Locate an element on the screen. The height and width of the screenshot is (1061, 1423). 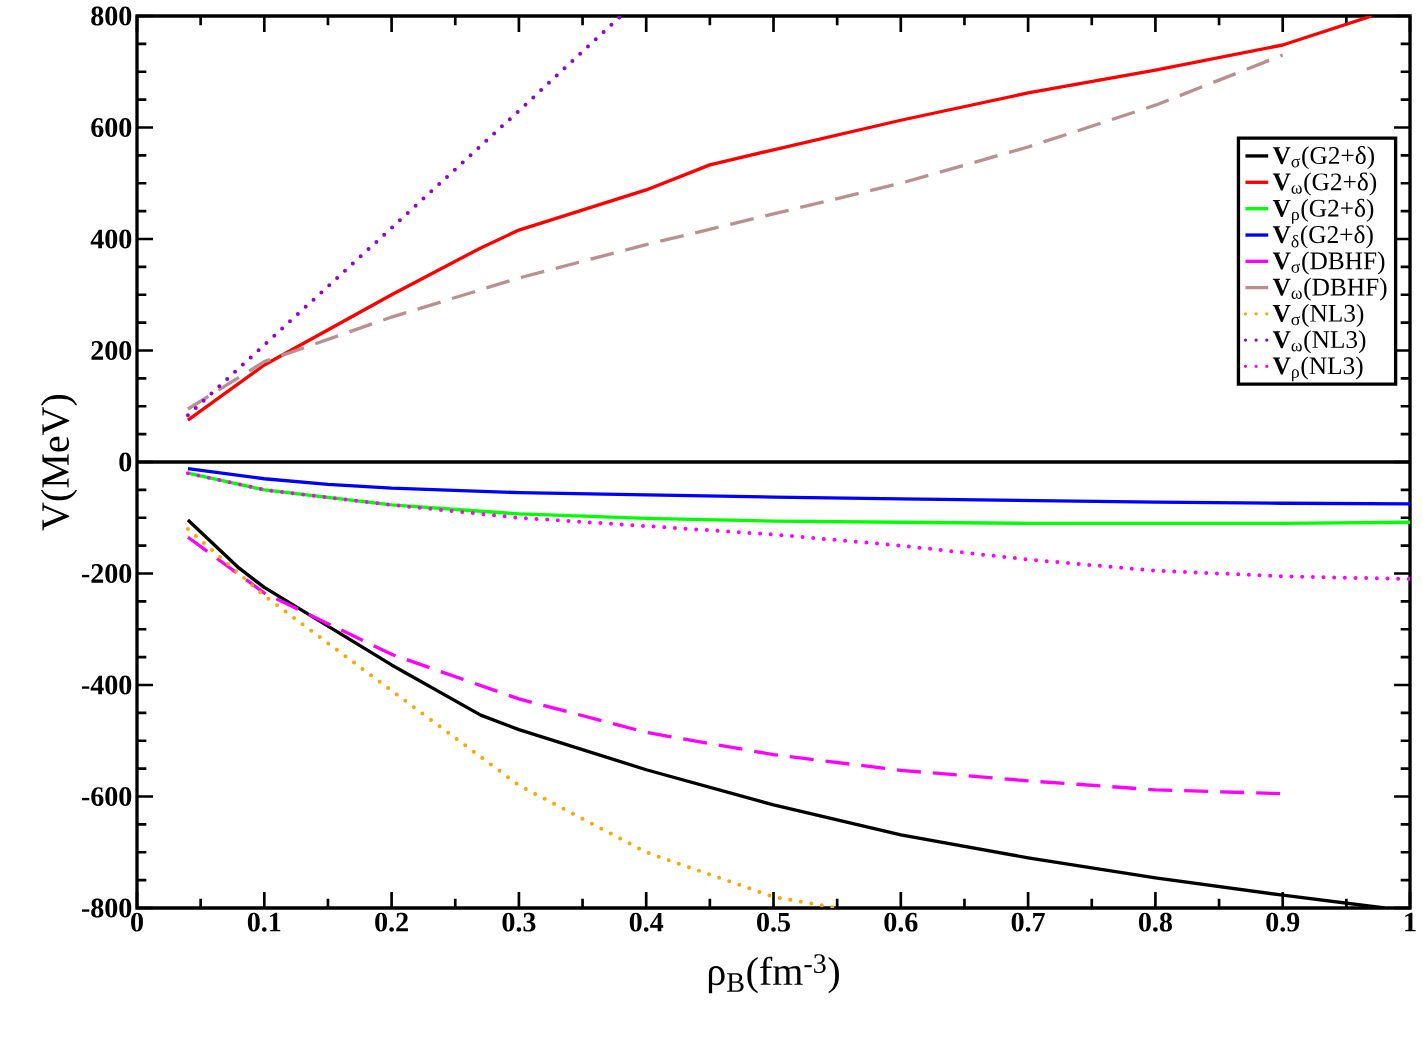
x-axis-title: ρ$_{B}$(fm$^{-3}$) is located at coordinates (773, 974).